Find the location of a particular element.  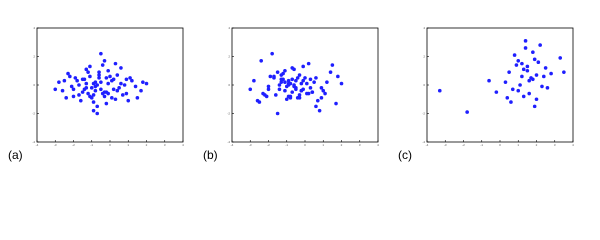

x-tick-label: 4 is located at coordinates (183, 145).